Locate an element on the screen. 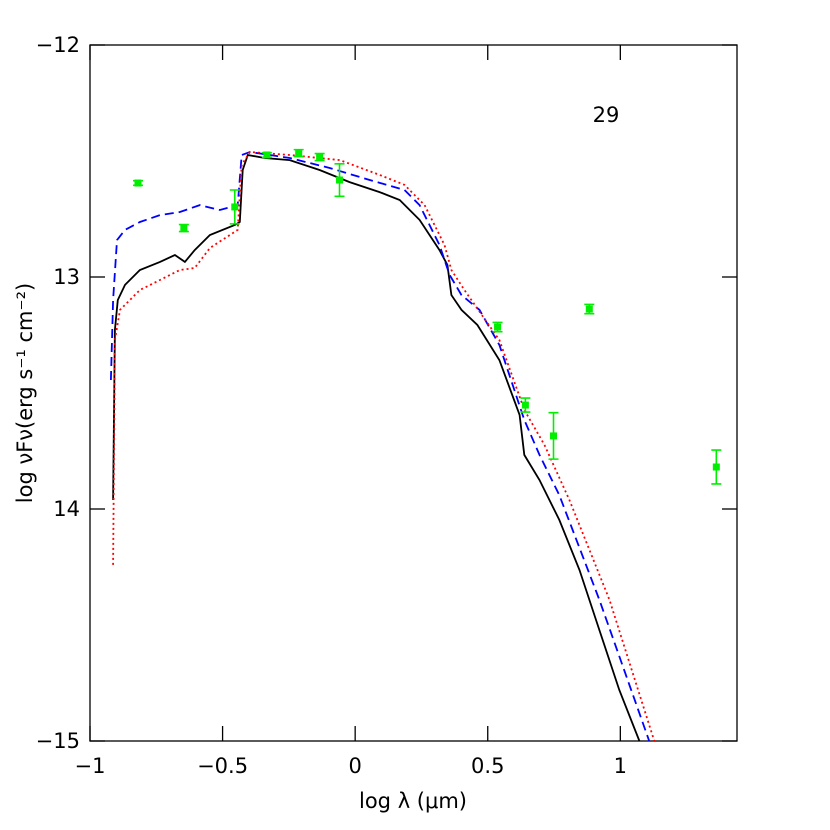  y-tick-label: 14 is located at coordinates (66, 509).